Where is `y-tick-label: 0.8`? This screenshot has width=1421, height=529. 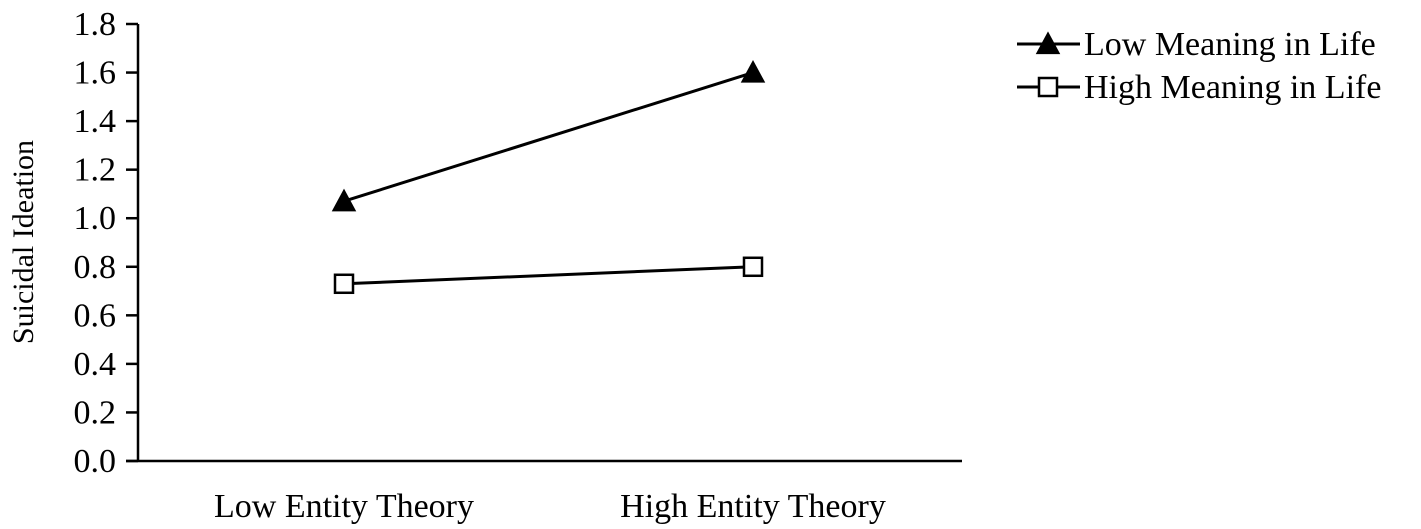
y-tick-label: 0.8 is located at coordinates (95, 267).